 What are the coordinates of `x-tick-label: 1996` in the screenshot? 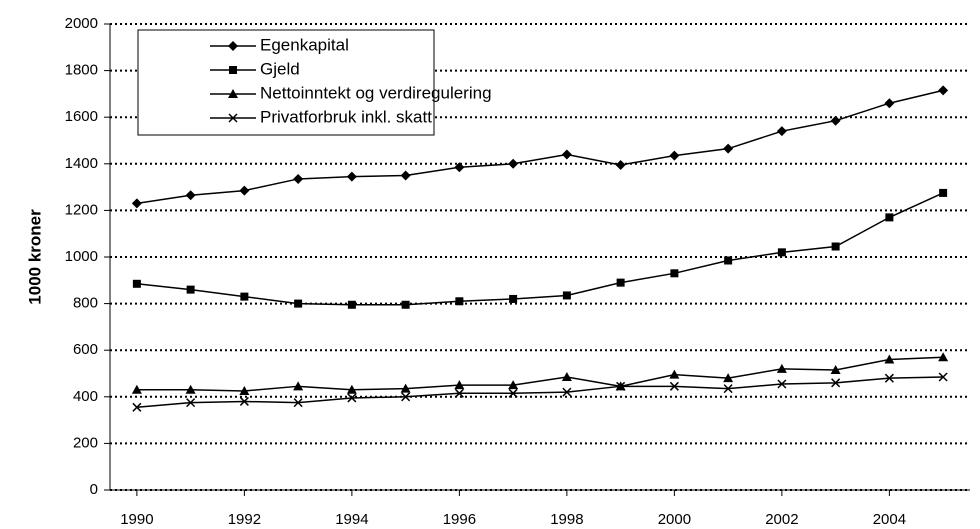 It's located at (459, 519).